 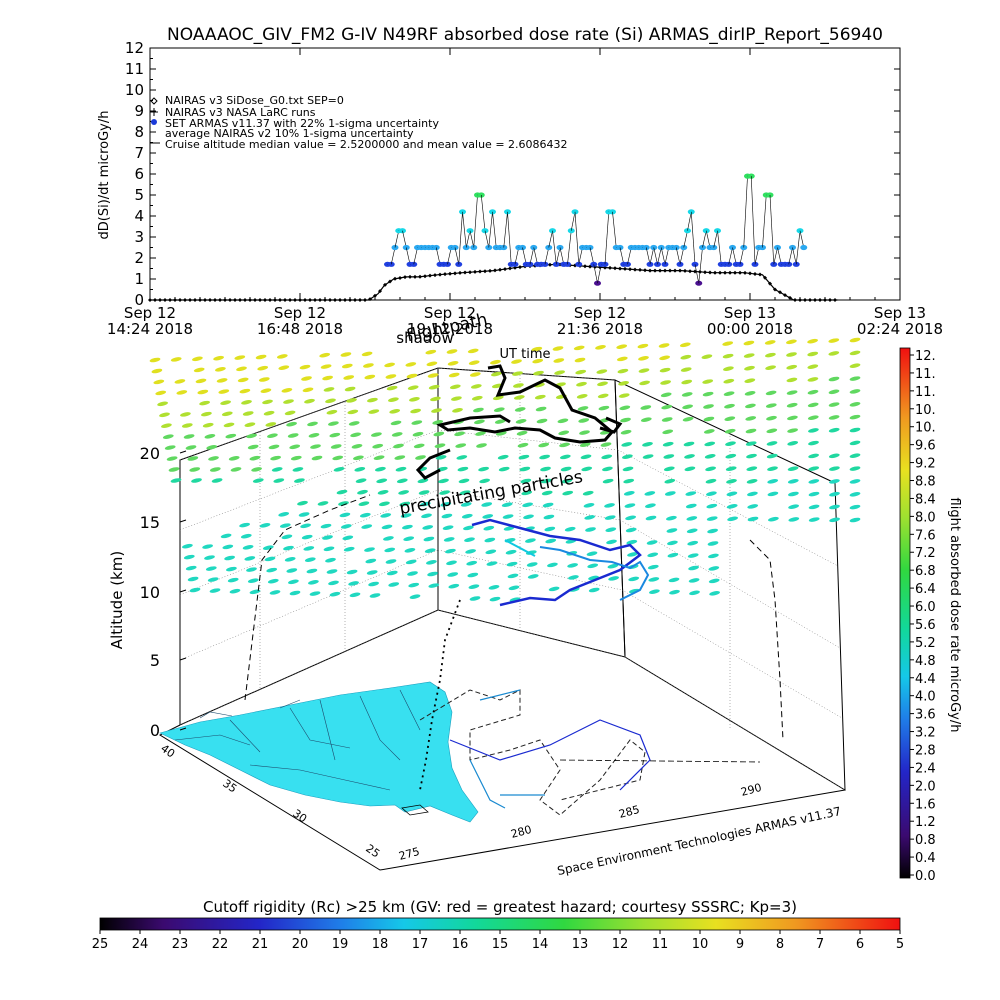 What do you see at coordinates (104, 175) in the screenshot?
I see `top-y-axis-label: dD(Si)/dt microGy/h` at bounding box center [104, 175].